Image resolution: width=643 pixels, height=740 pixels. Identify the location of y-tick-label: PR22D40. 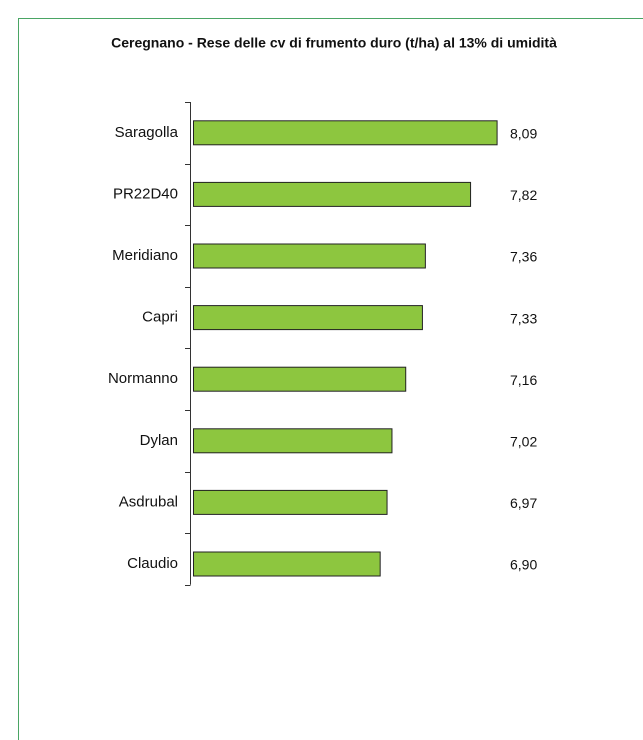
(145, 193).